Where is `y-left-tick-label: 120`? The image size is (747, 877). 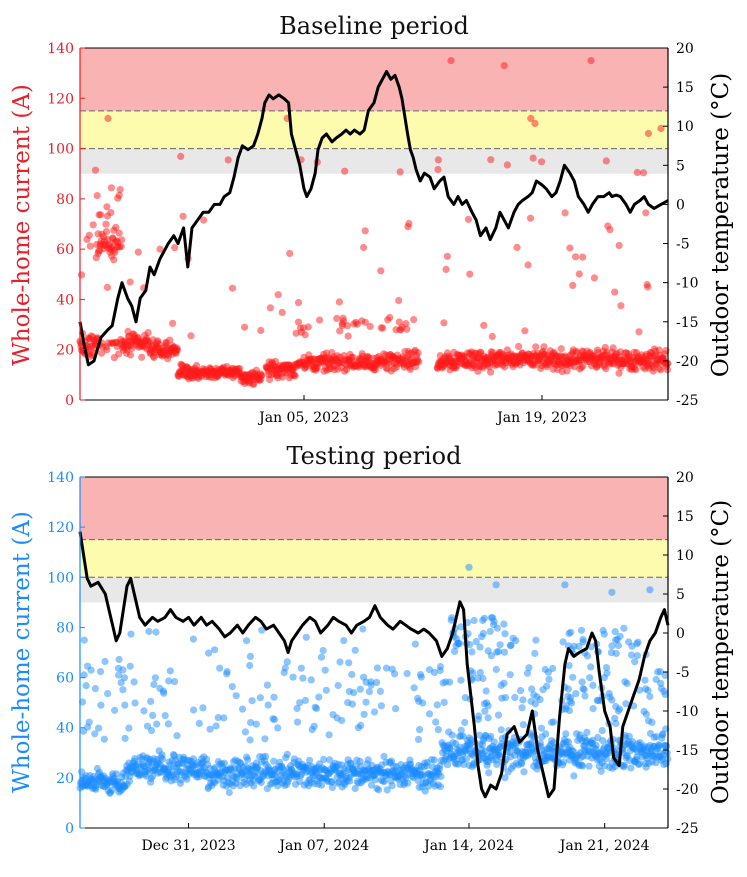 y-left-tick-label: 120 is located at coordinates (60, 528).